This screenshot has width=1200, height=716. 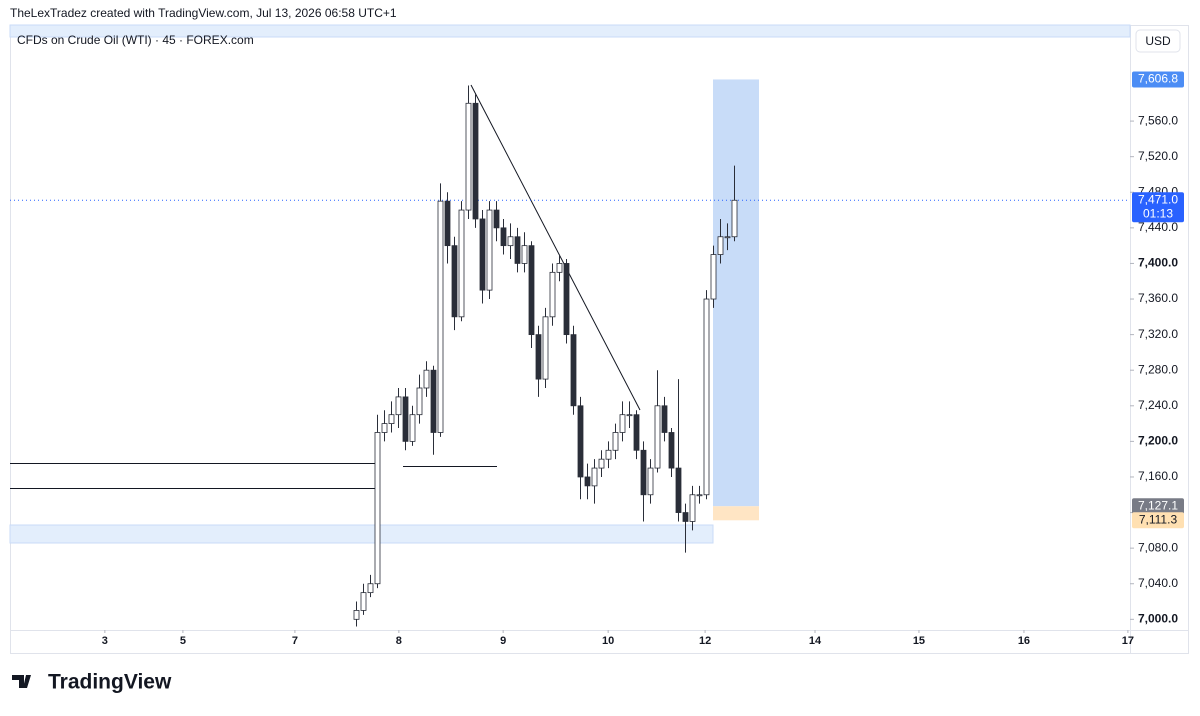 What do you see at coordinates (1024, 641) in the screenshot?
I see `x-tick-label: 16` at bounding box center [1024, 641].